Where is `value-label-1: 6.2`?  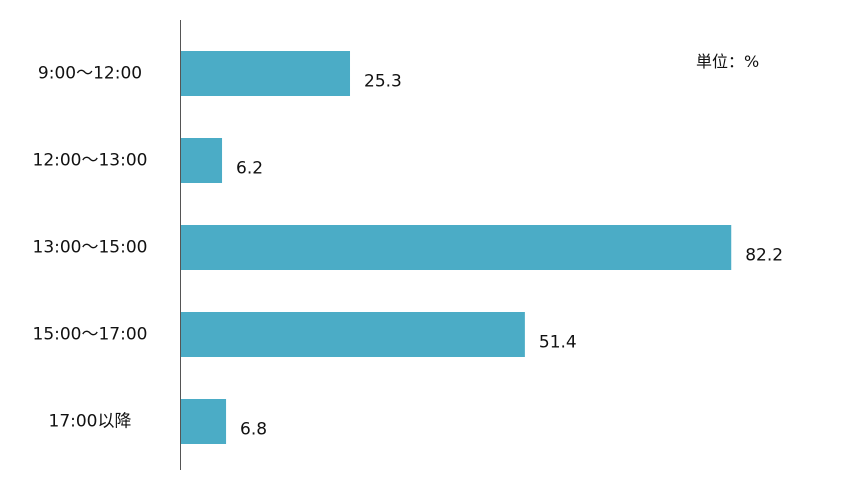
value-label-1: 6.2 is located at coordinates (249, 169).